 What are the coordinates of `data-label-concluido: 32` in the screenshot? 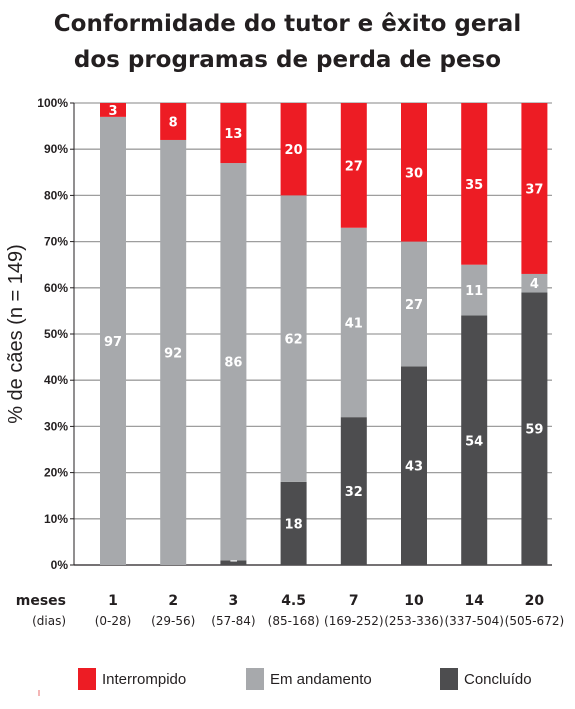 It's located at (354, 492).